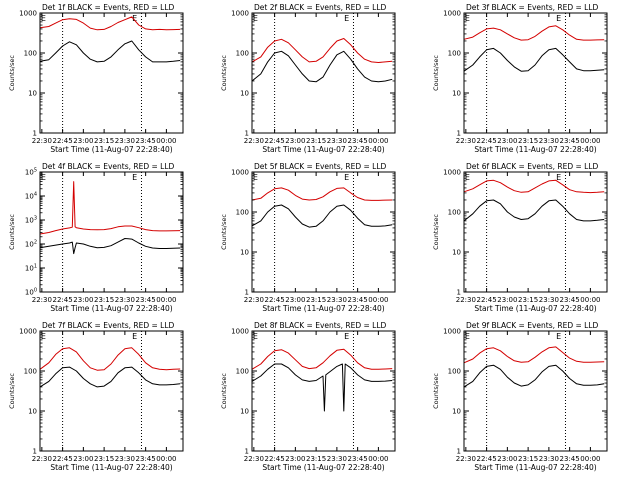 The height and width of the screenshot is (480, 640). What do you see at coordinates (532, 166) in the screenshot?
I see `chart-title: Det 6f BLACK = Events, RED = LLD` at bounding box center [532, 166].